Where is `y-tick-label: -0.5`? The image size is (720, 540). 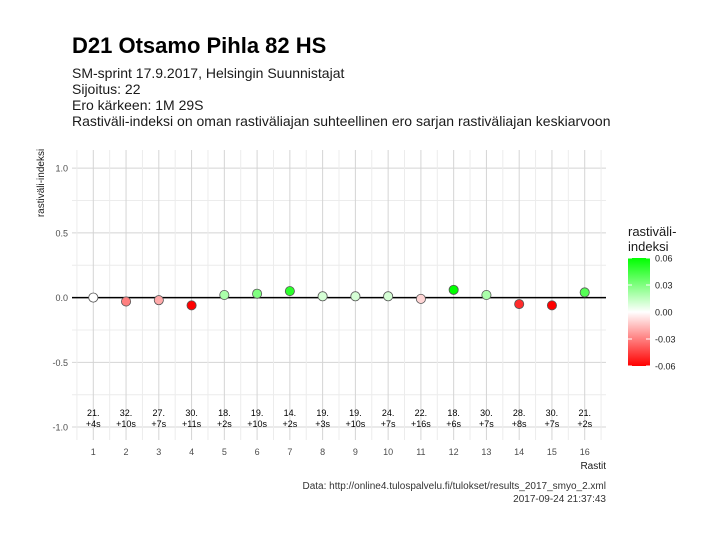 y-tick-label: -0.5 is located at coordinates (60, 363).